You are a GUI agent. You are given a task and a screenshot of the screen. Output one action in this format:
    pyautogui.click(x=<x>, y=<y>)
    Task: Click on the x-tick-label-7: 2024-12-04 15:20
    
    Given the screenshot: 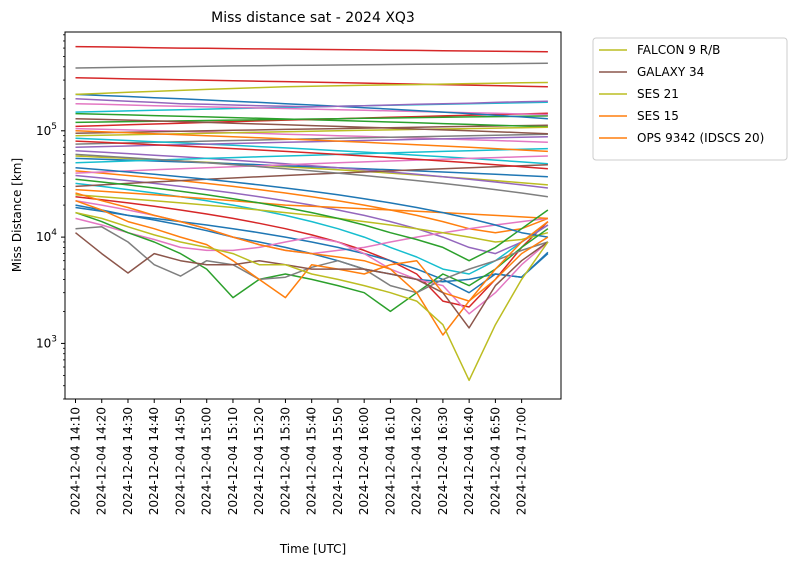 What is the action you would take?
    pyautogui.click(x=259, y=461)
    